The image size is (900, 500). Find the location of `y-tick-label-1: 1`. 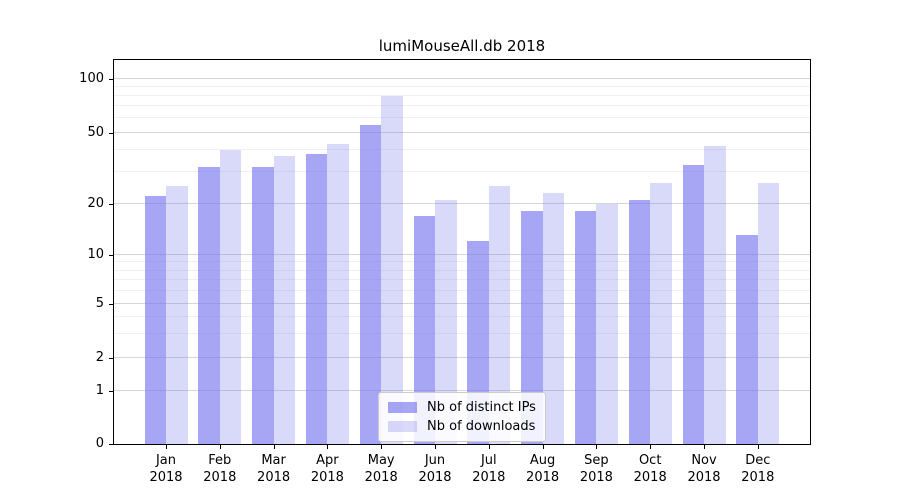

y-tick-label-1: 1 is located at coordinates (99, 390).